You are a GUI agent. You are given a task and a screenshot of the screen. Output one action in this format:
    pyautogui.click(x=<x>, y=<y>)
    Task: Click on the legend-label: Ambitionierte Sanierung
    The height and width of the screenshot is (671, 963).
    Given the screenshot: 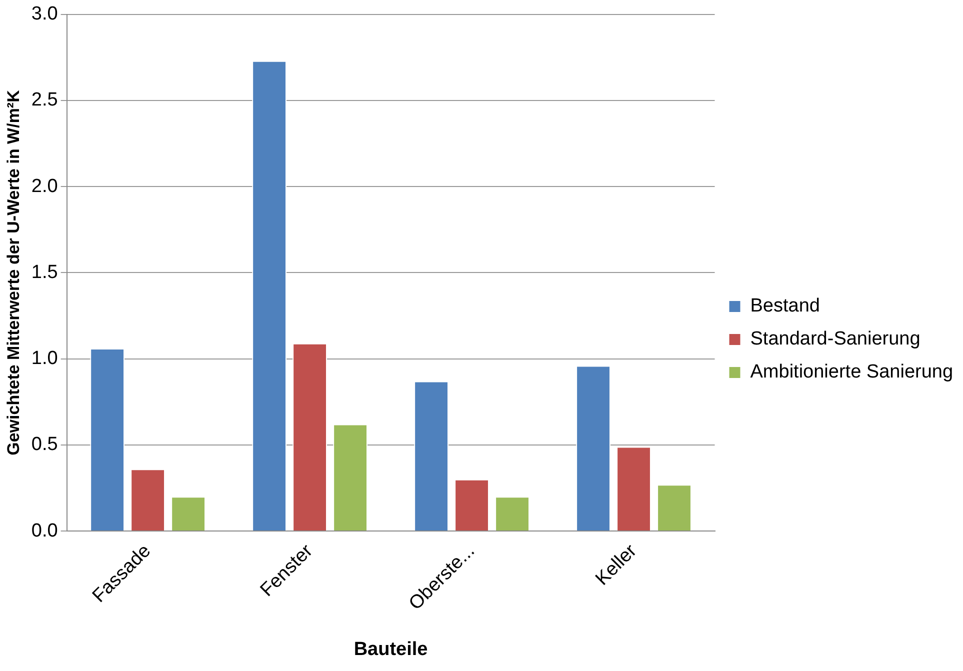 What is the action you would take?
    pyautogui.click(x=852, y=372)
    